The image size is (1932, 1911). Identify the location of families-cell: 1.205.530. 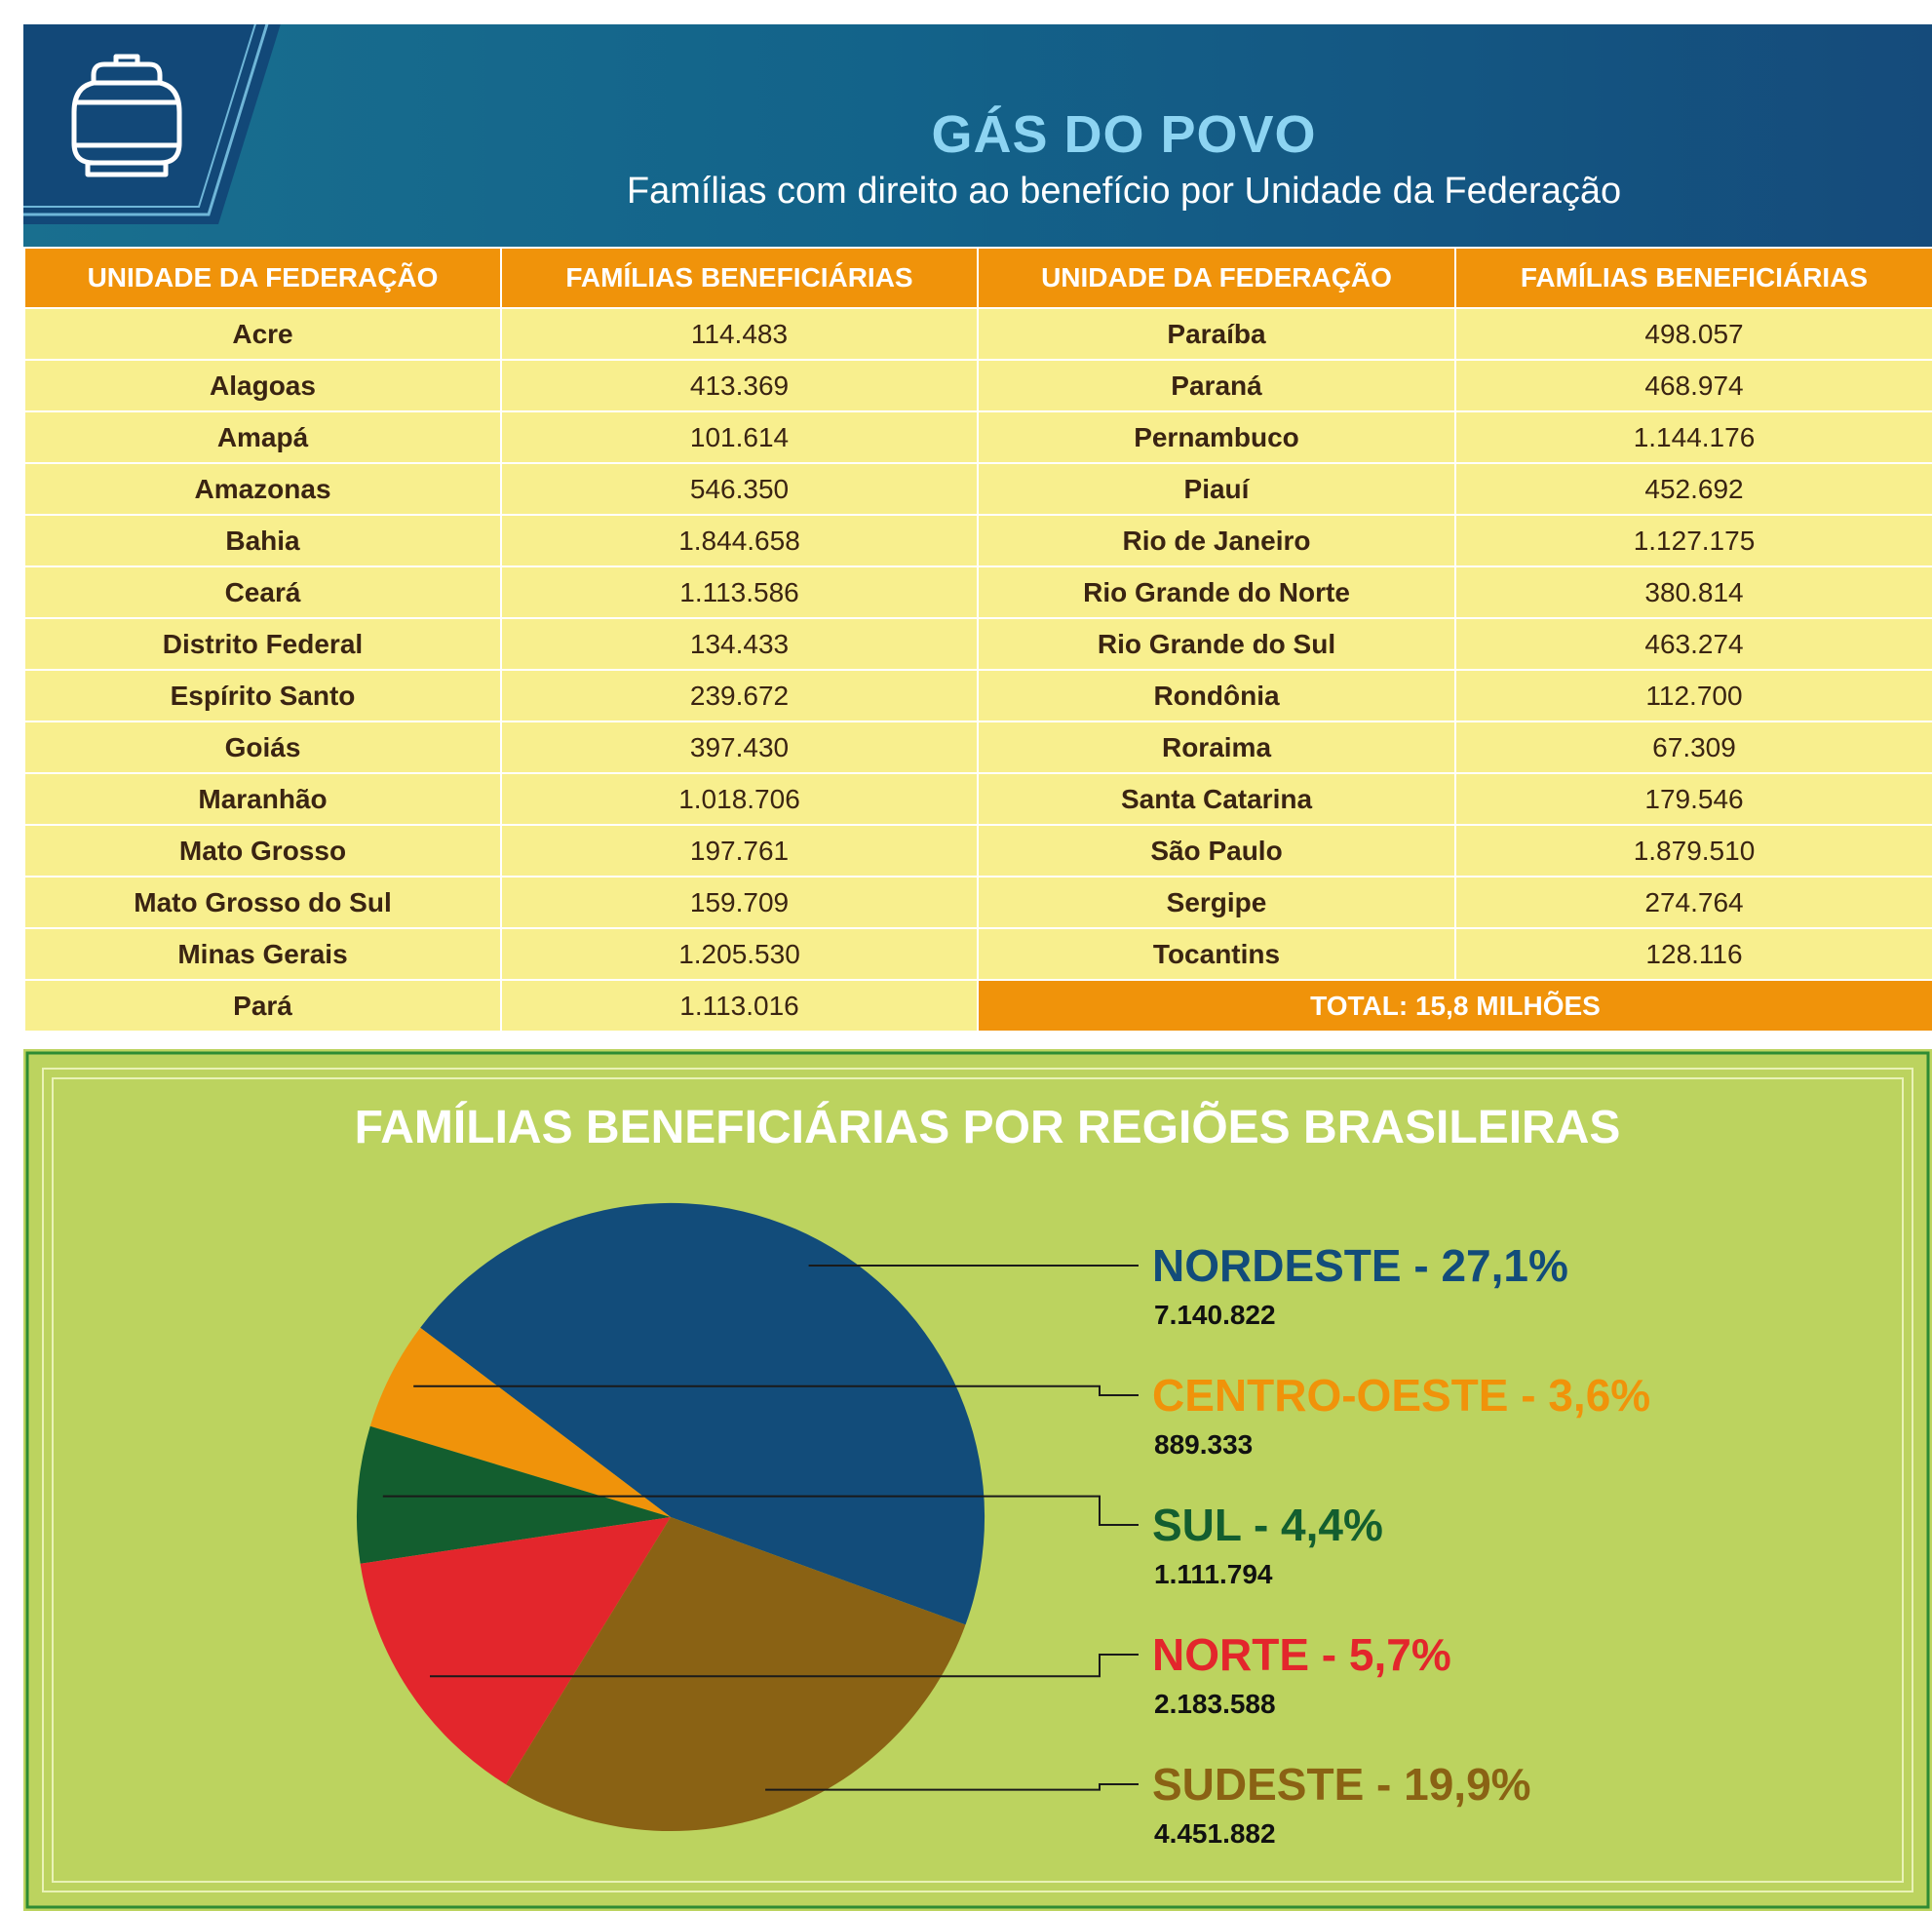
(739, 954).